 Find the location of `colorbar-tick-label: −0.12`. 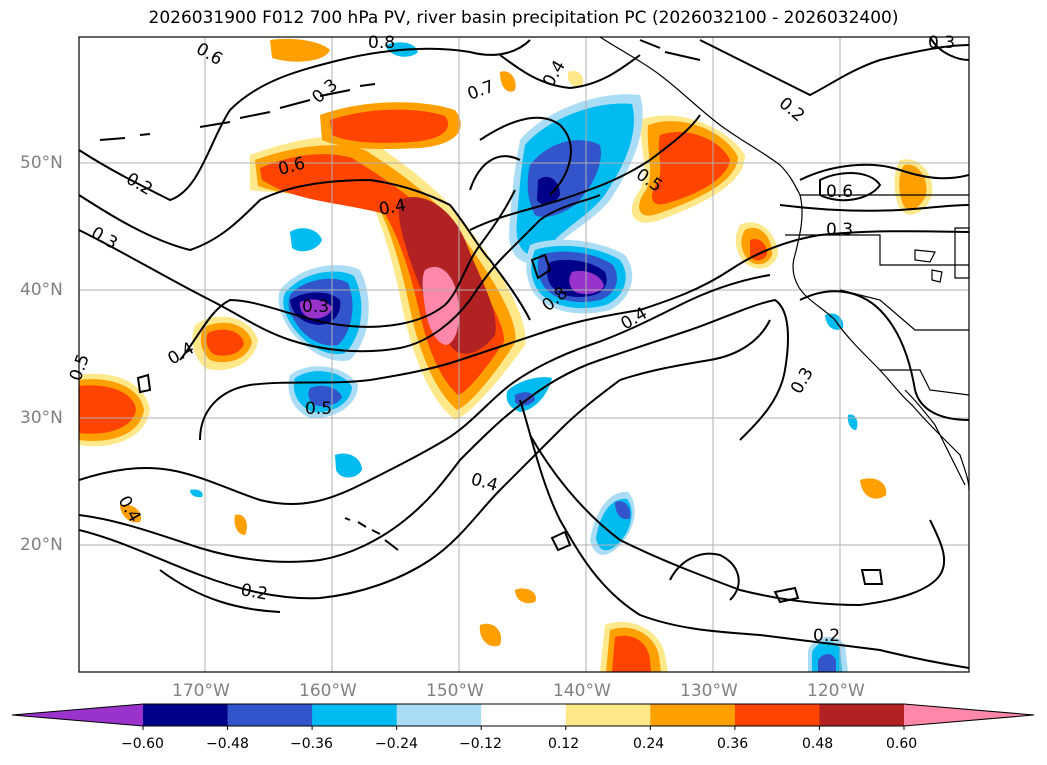

colorbar-tick-label: −0.12 is located at coordinates (480, 744).